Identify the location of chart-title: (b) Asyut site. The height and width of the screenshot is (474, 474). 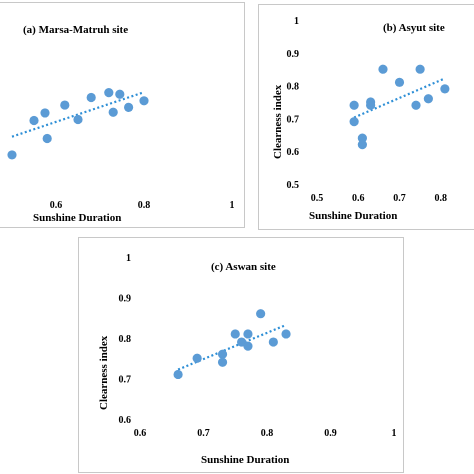
(414, 28).